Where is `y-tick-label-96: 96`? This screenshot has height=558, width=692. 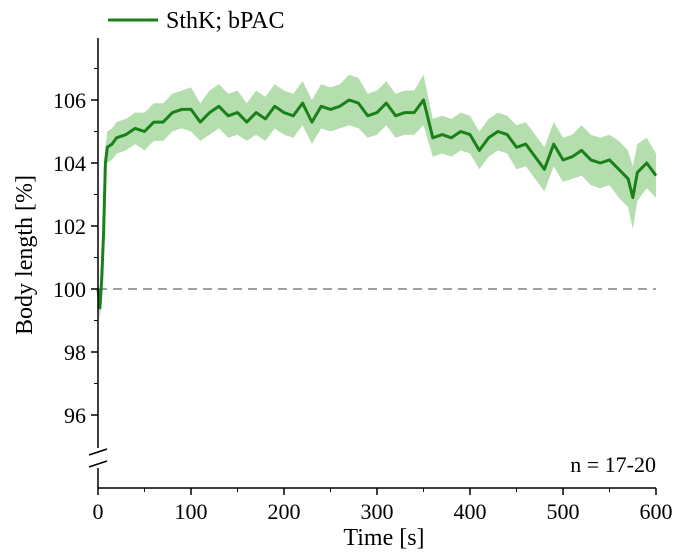
y-tick-label-96: 96 is located at coordinates (75, 415).